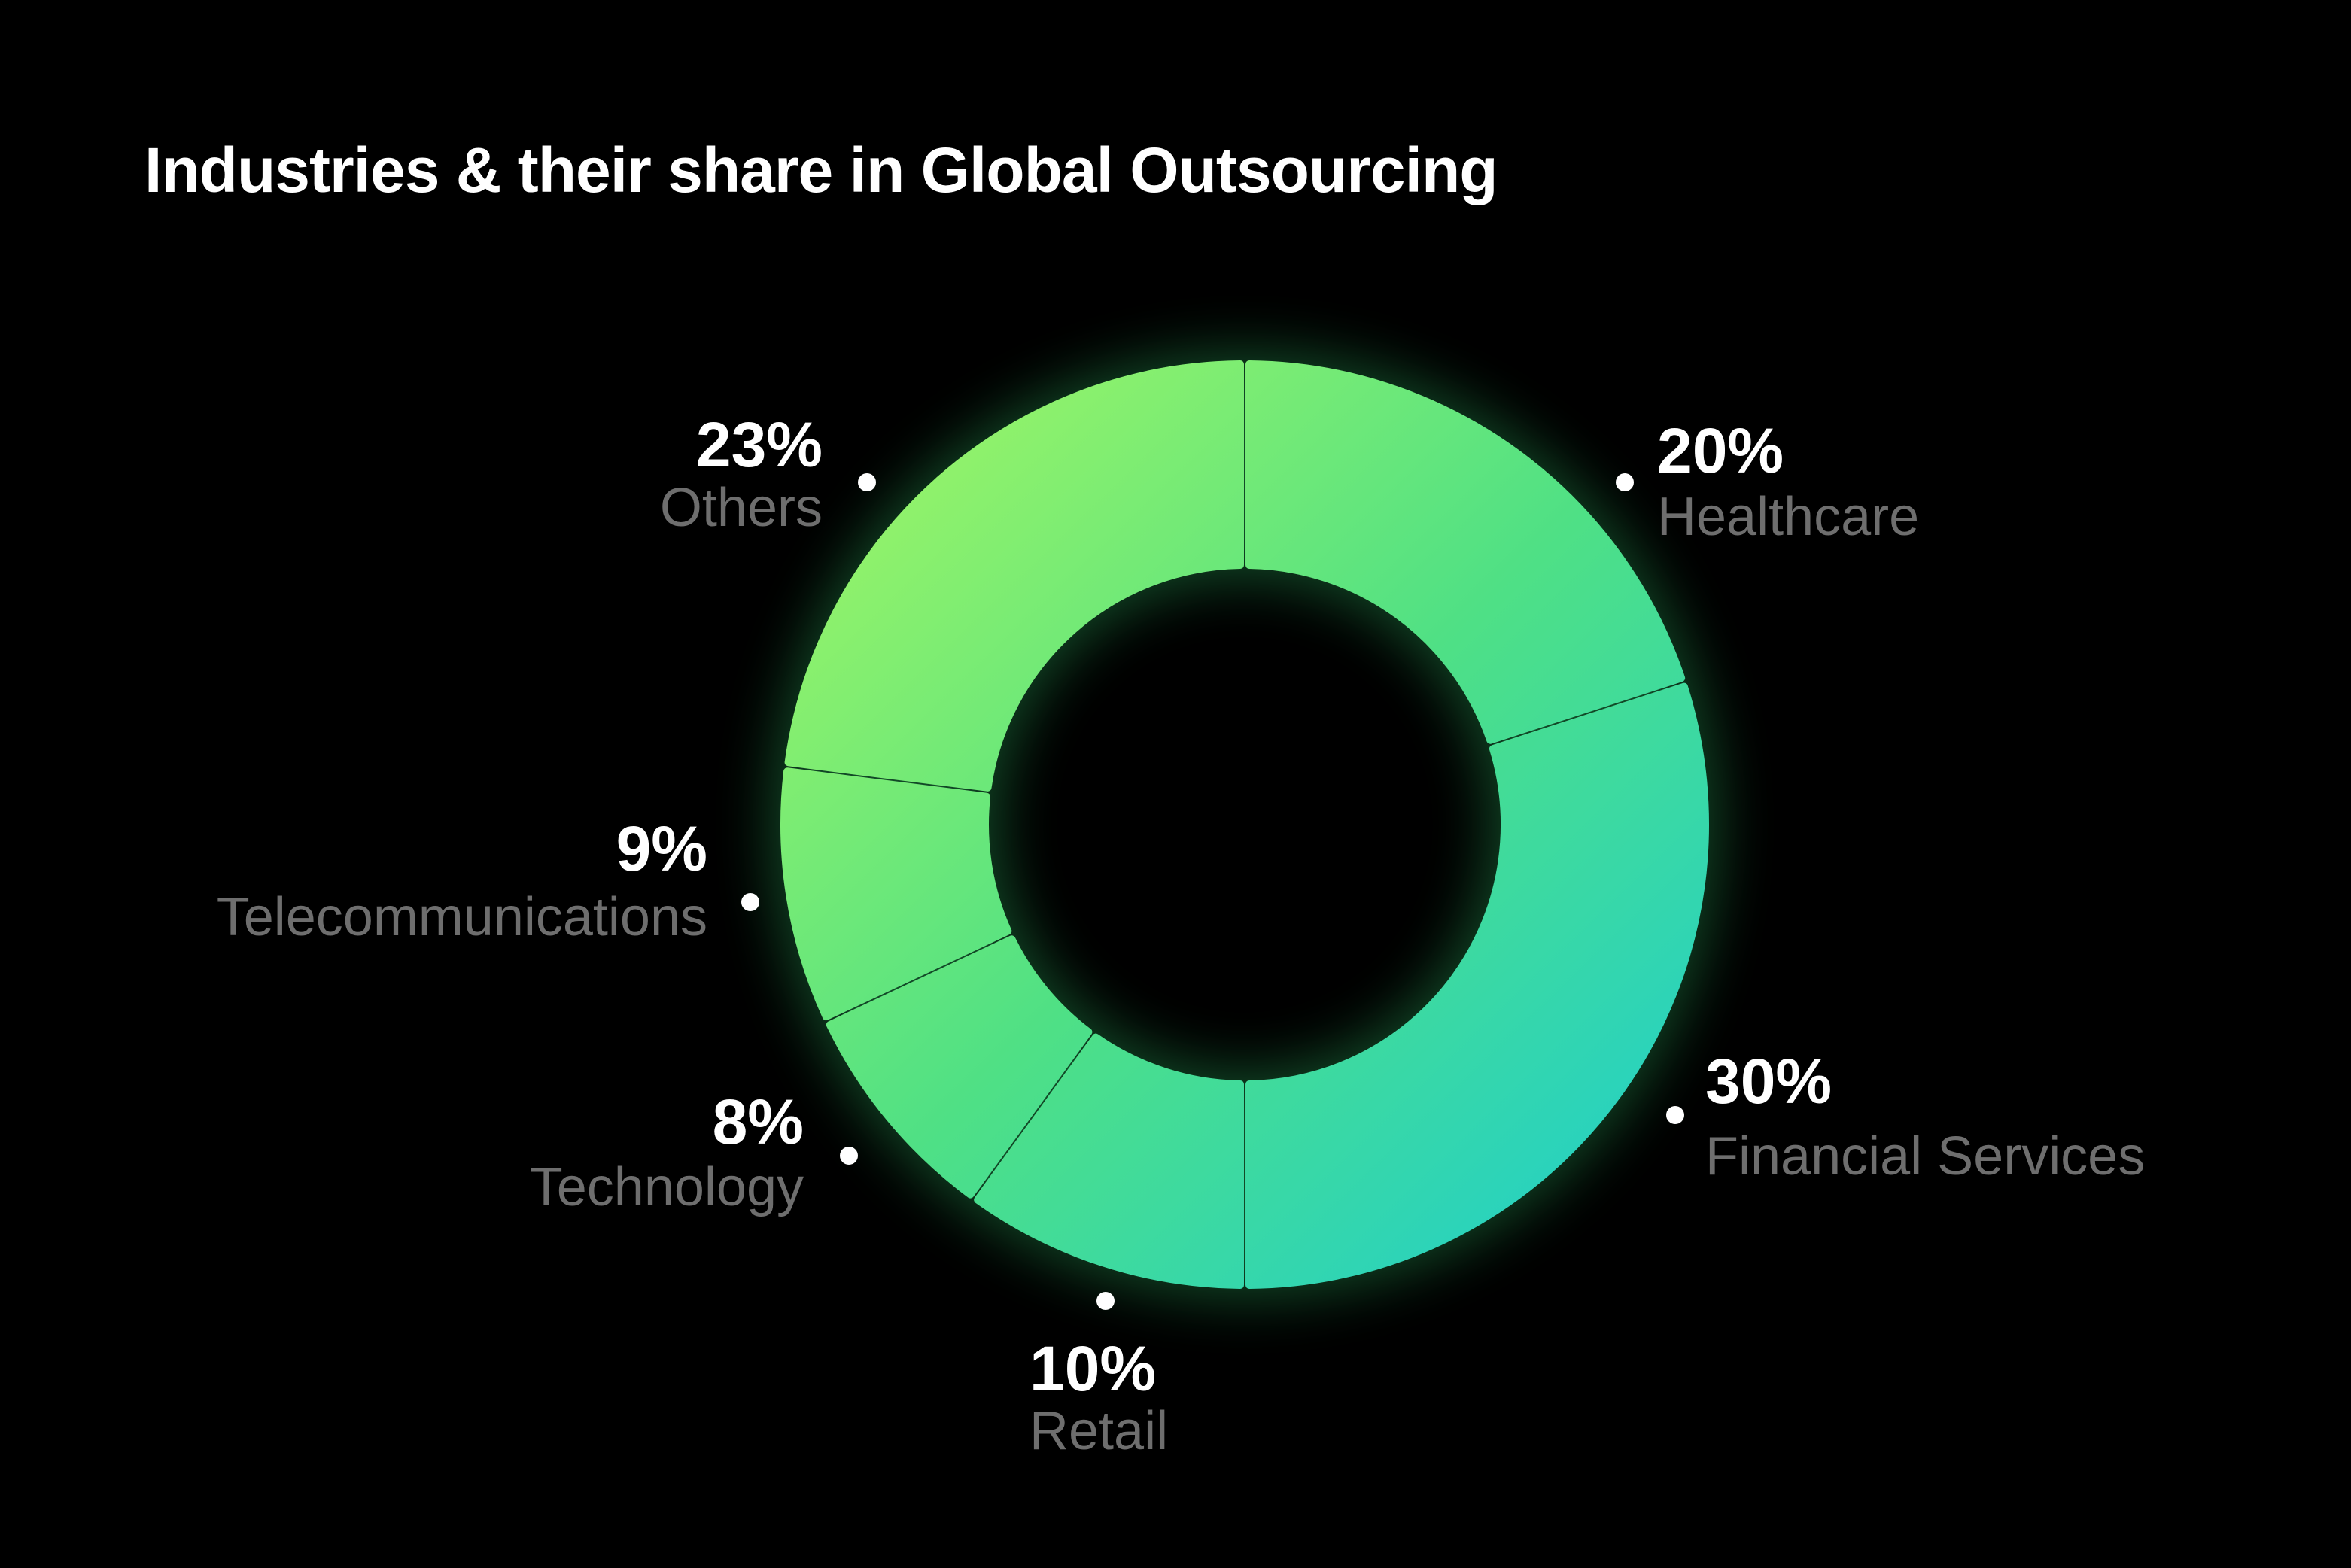 This screenshot has width=2351, height=1568. What do you see at coordinates (667, 1187) in the screenshot?
I see `category-label-technology: Technology` at bounding box center [667, 1187].